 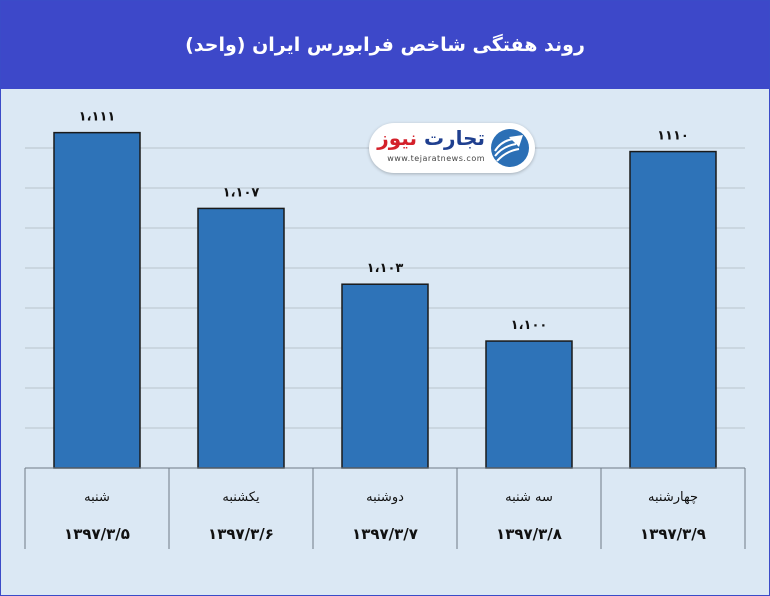 What do you see at coordinates (529, 534) in the screenshot?
I see `date-label-4: ۱۳۹۷/۳/۸` at bounding box center [529, 534].